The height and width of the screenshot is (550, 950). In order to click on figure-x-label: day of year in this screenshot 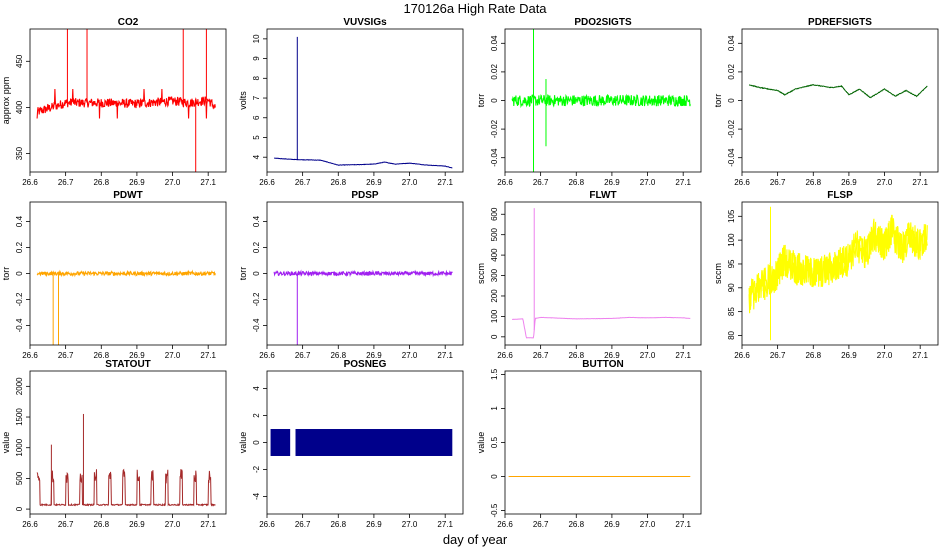, I will do `click(475, 539)`.